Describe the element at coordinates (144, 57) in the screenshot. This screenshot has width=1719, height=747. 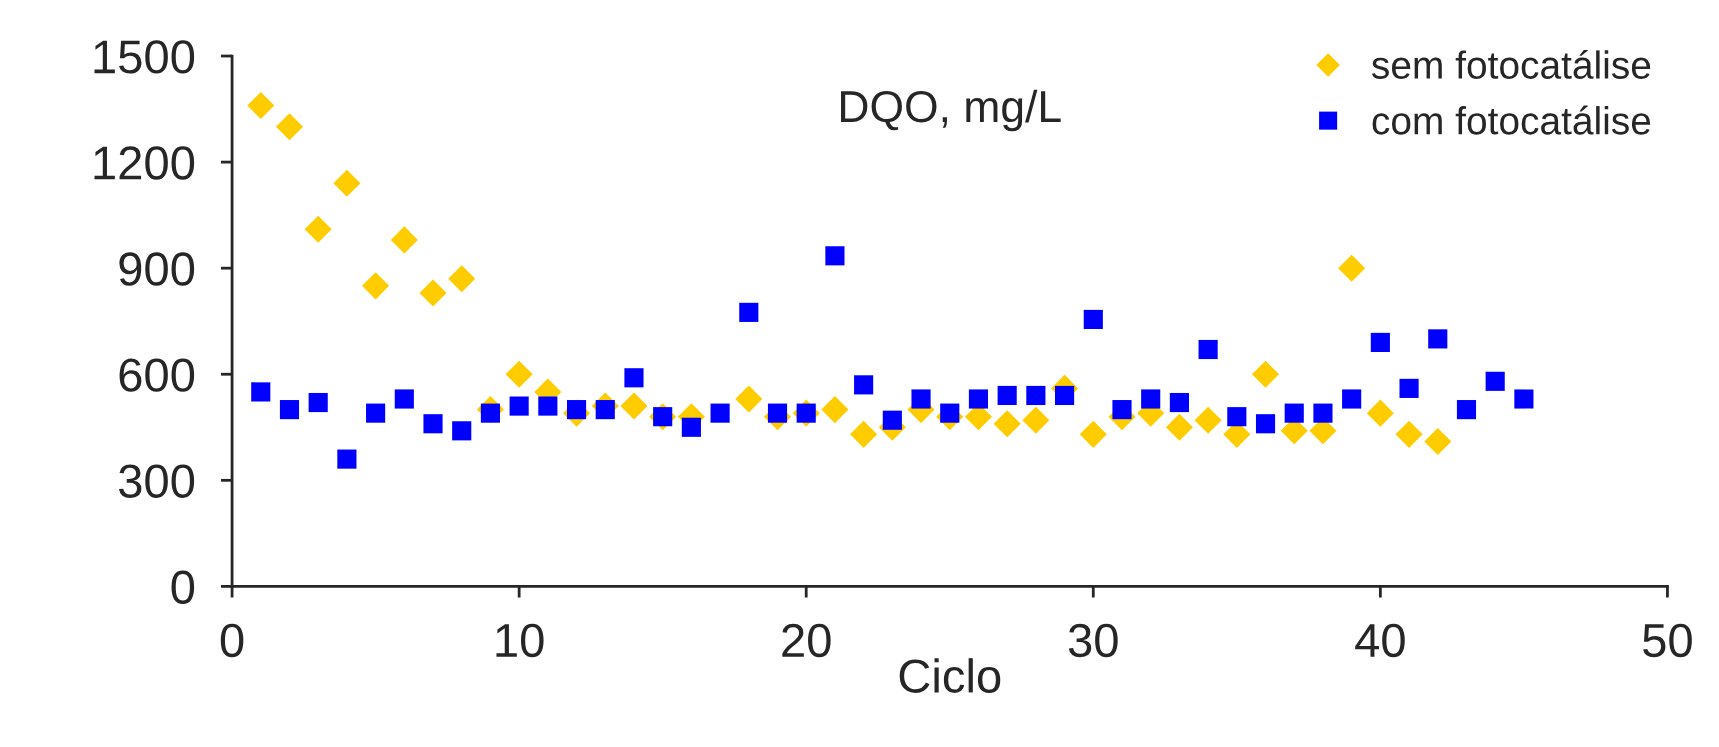
I see `y-tick-label: 1500` at that location.